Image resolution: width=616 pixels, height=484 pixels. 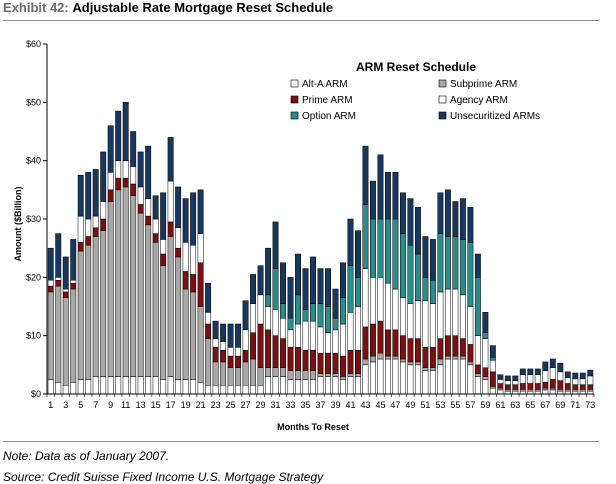 What do you see at coordinates (33, 336) in the screenshot?
I see `y-tick-label: $10` at bounding box center [33, 336].